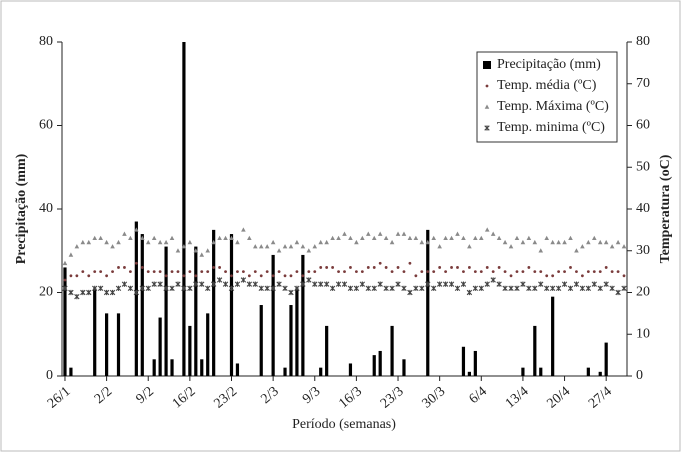 The image size is (681, 457). Describe the element at coordinates (547, 97) in the screenshot. I see `legend-box` at that location.